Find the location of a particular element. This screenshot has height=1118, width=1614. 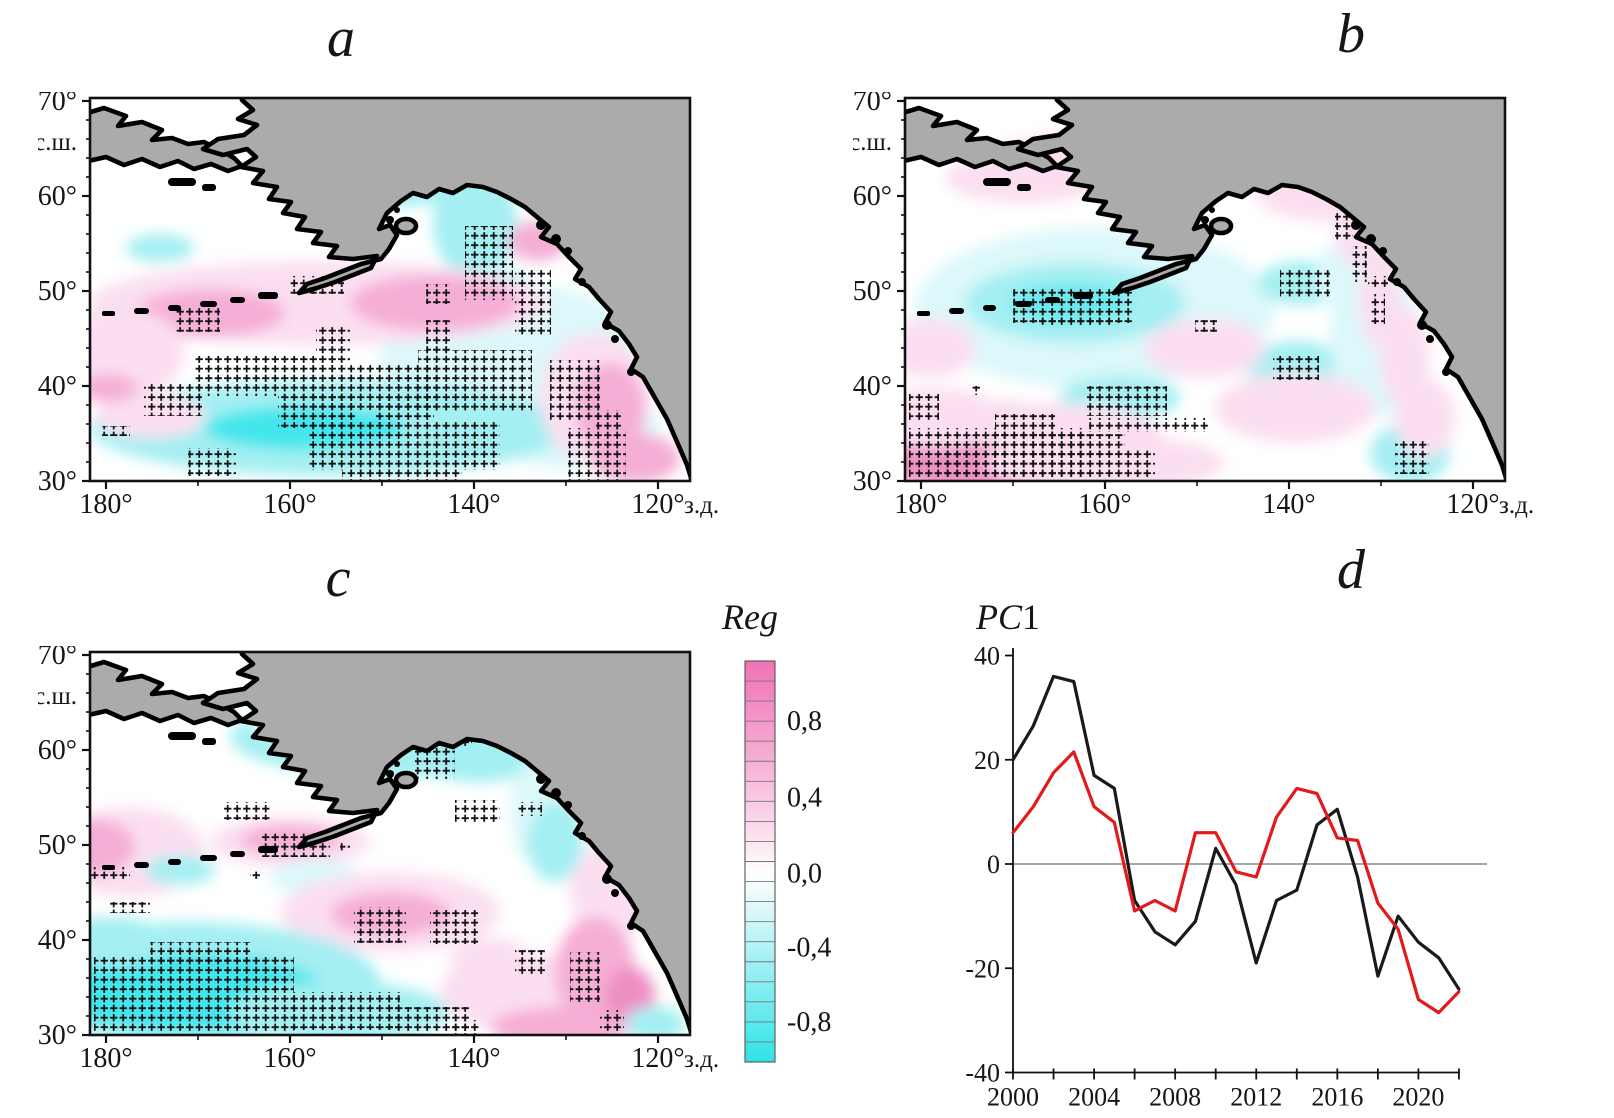

panel-b-title: b is located at coordinates (1351, 34).